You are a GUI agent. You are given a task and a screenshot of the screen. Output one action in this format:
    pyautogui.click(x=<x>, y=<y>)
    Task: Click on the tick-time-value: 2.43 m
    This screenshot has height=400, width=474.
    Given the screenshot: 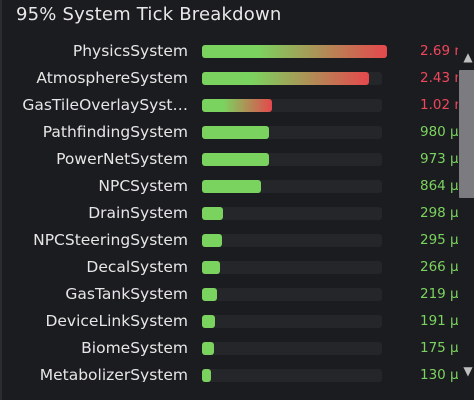 What is the action you would take?
    pyautogui.click(x=439, y=78)
    